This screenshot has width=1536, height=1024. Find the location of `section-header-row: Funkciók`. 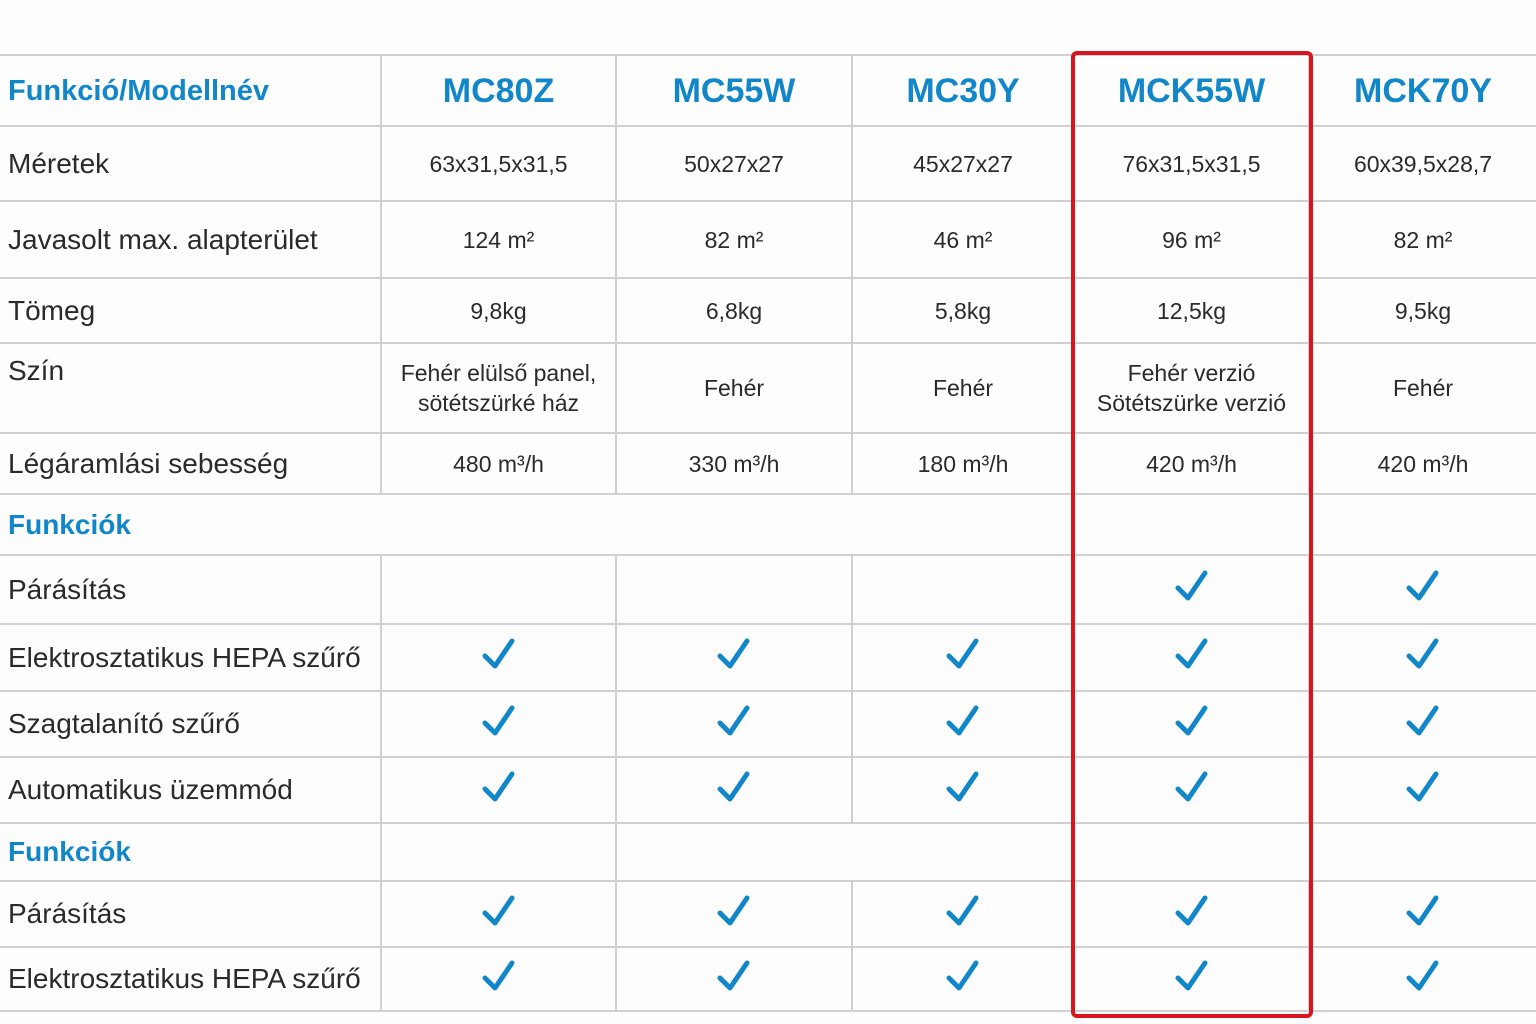

section-header-row: Funkciók is located at coordinates (768, 523).